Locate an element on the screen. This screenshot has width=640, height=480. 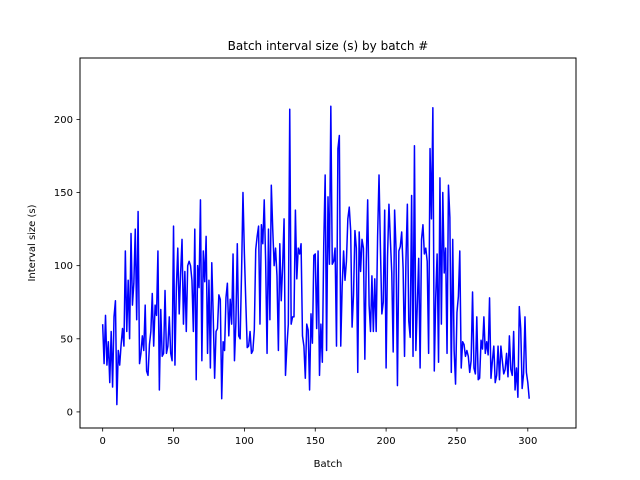
x-tick-label: 100 is located at coordinates (244, 441).